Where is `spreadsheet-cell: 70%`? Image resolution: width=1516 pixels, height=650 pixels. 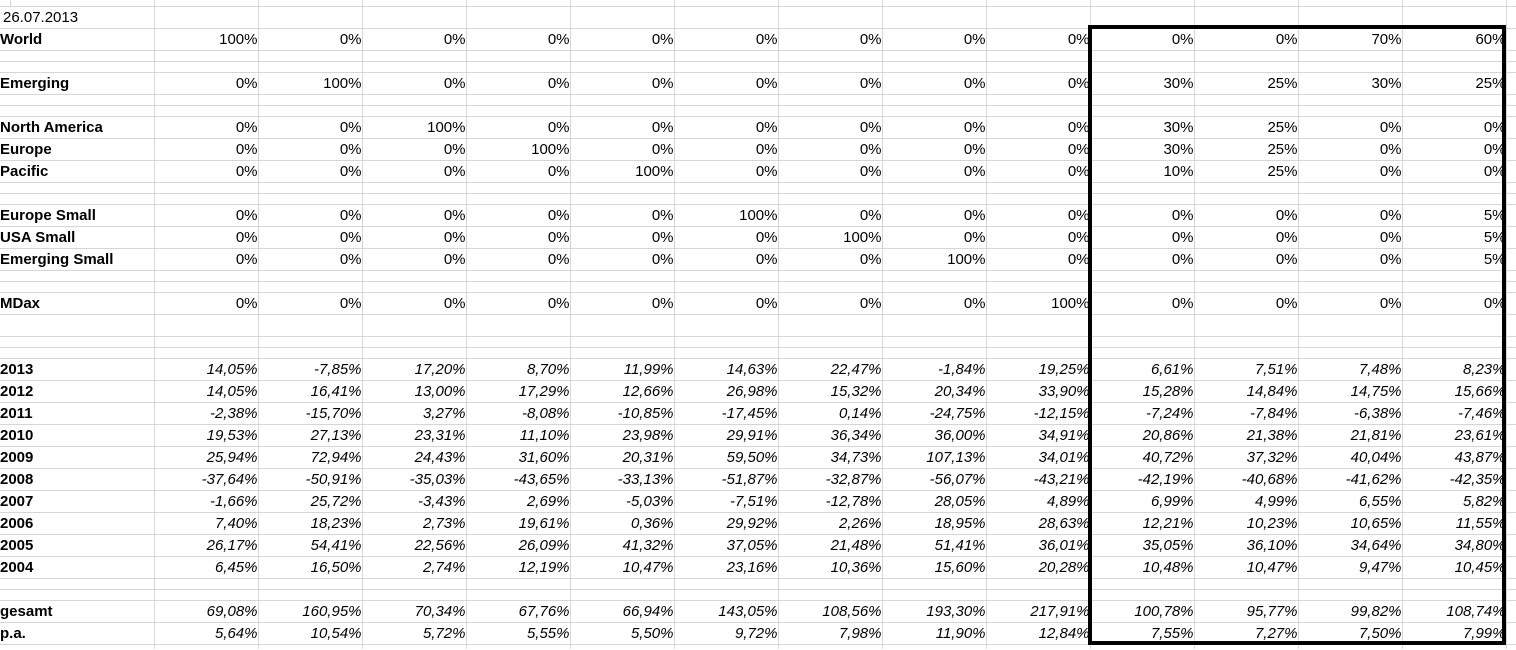 spreadsheet-cell: 70% is located at coordinates (1350, 39).